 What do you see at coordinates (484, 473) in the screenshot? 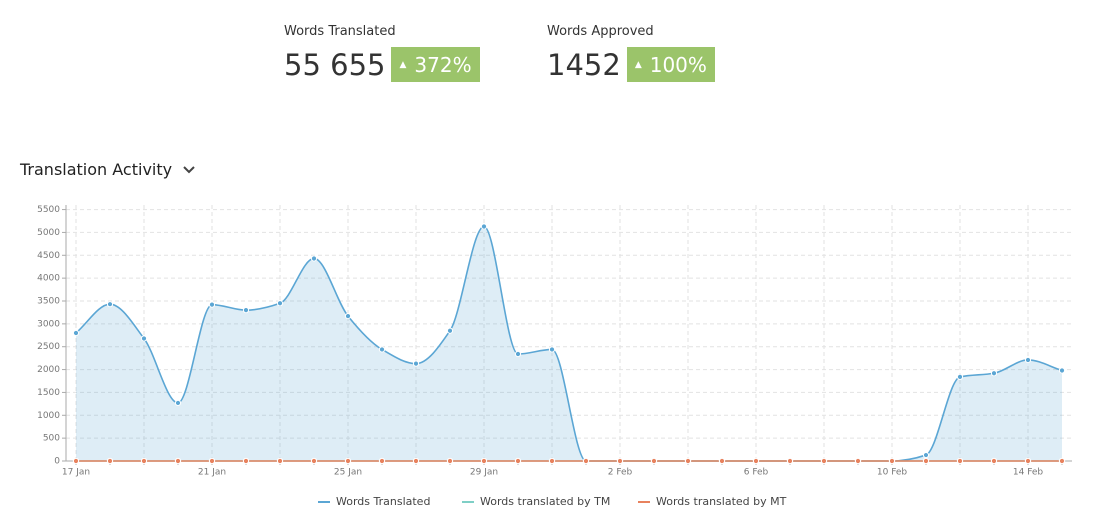
I see `x-tick-label: 29 Jan` at bounding box center [484, 473].